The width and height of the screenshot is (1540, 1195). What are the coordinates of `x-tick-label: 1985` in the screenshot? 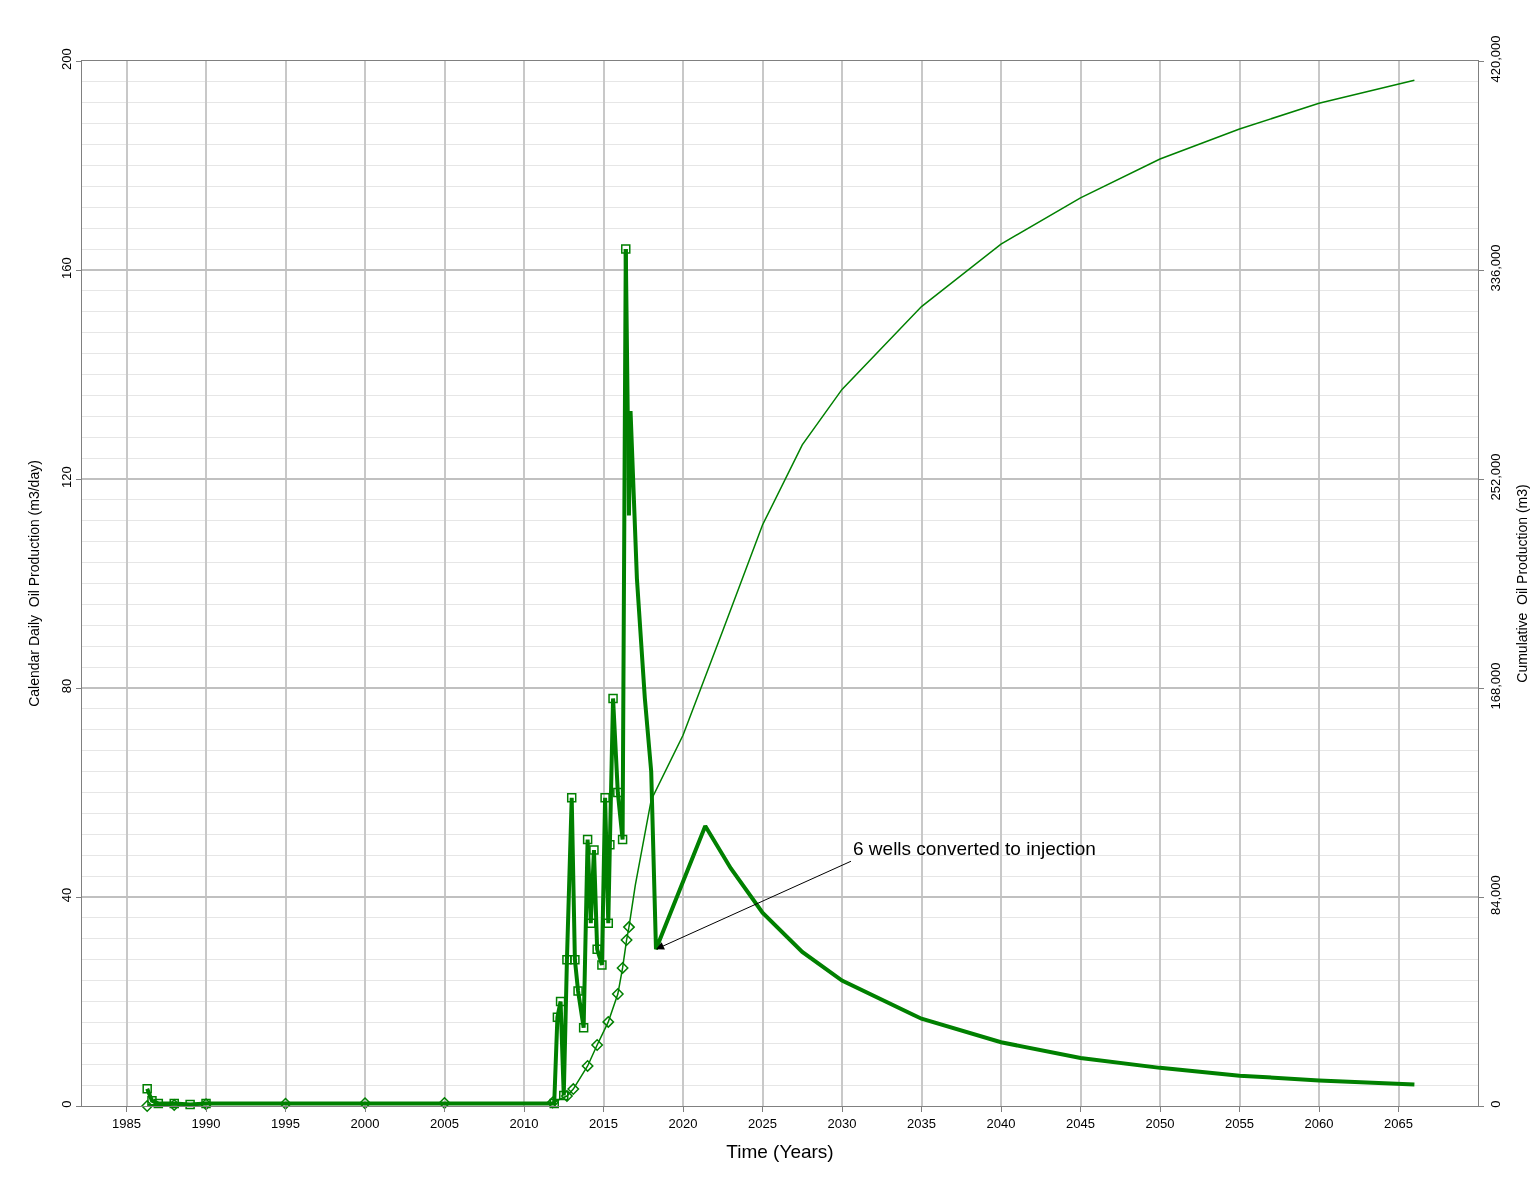 It's located at (126, 1123).